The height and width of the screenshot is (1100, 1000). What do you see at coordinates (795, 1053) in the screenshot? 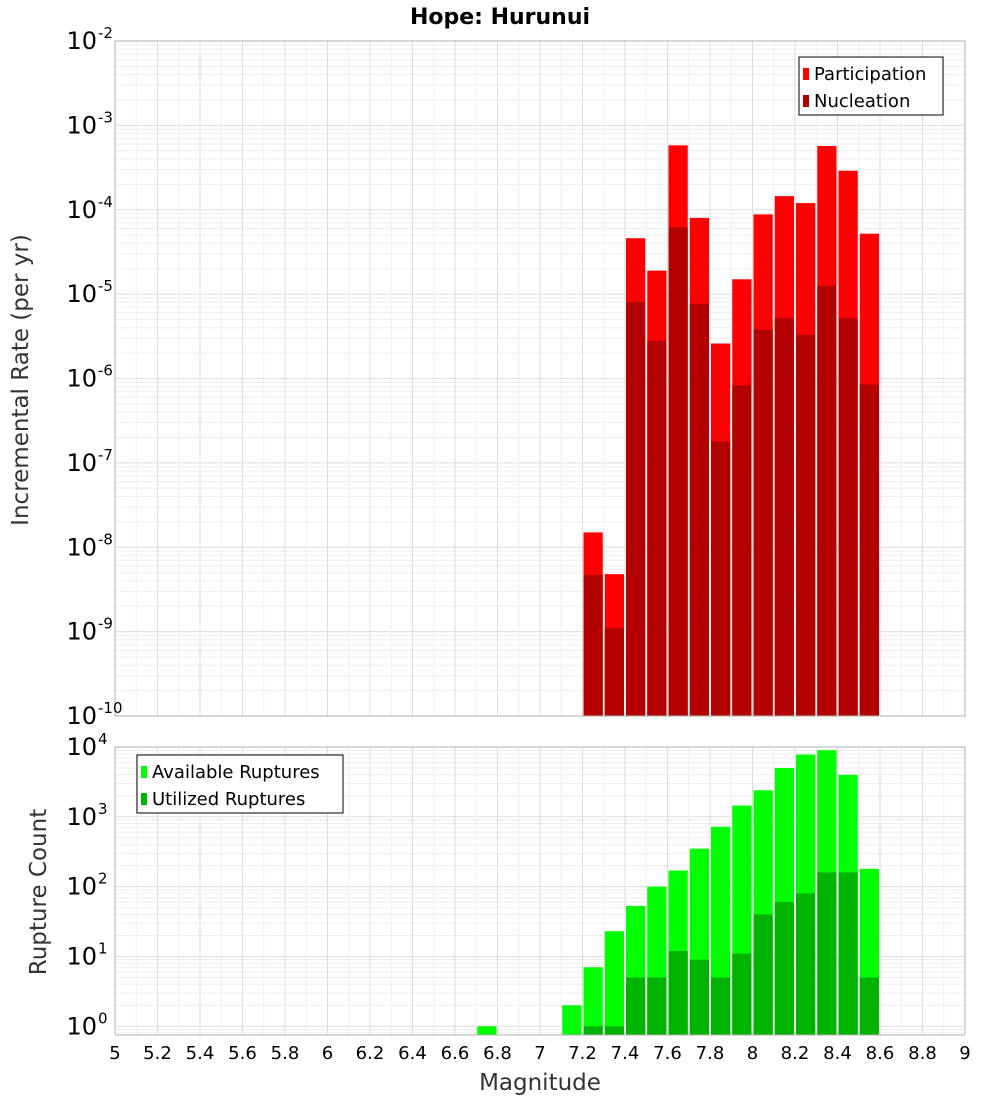
I see `x-tick-label: 8.2` at bounding box center [795, 1053].